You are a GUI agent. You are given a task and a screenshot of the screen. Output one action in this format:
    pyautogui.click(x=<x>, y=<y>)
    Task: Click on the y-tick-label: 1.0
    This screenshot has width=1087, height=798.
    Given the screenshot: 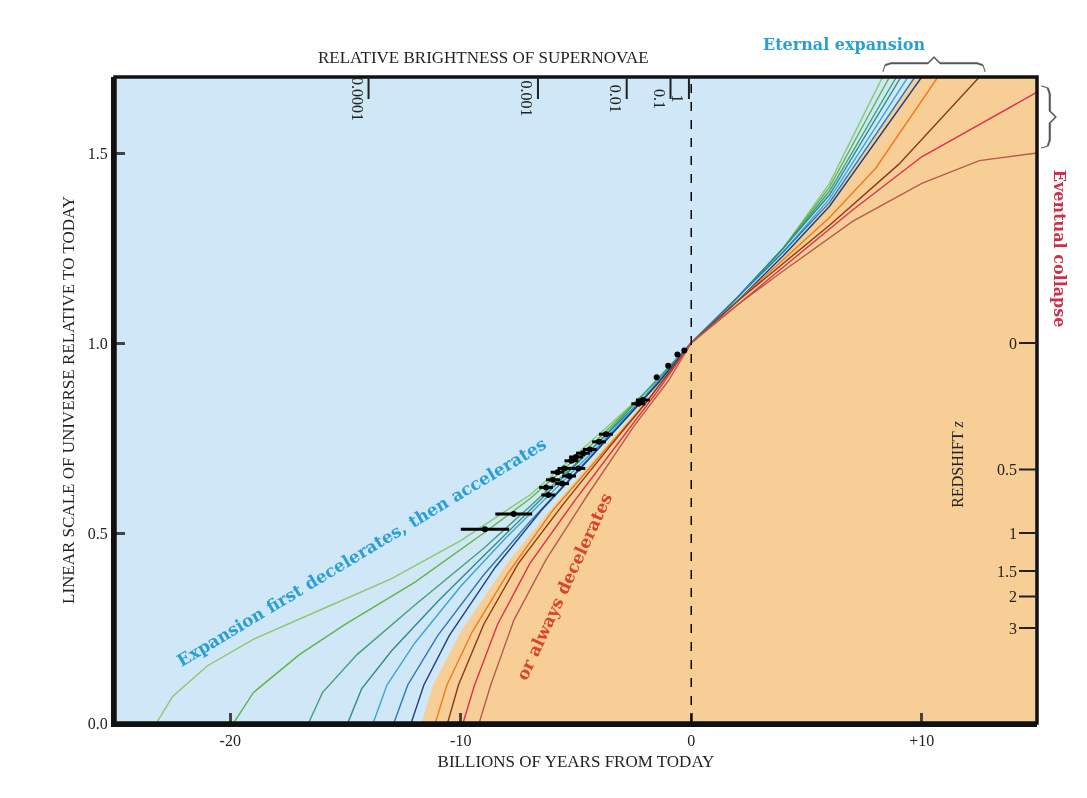 What is the action you would take?
    pyautogui.click(x=97, y=343)
    